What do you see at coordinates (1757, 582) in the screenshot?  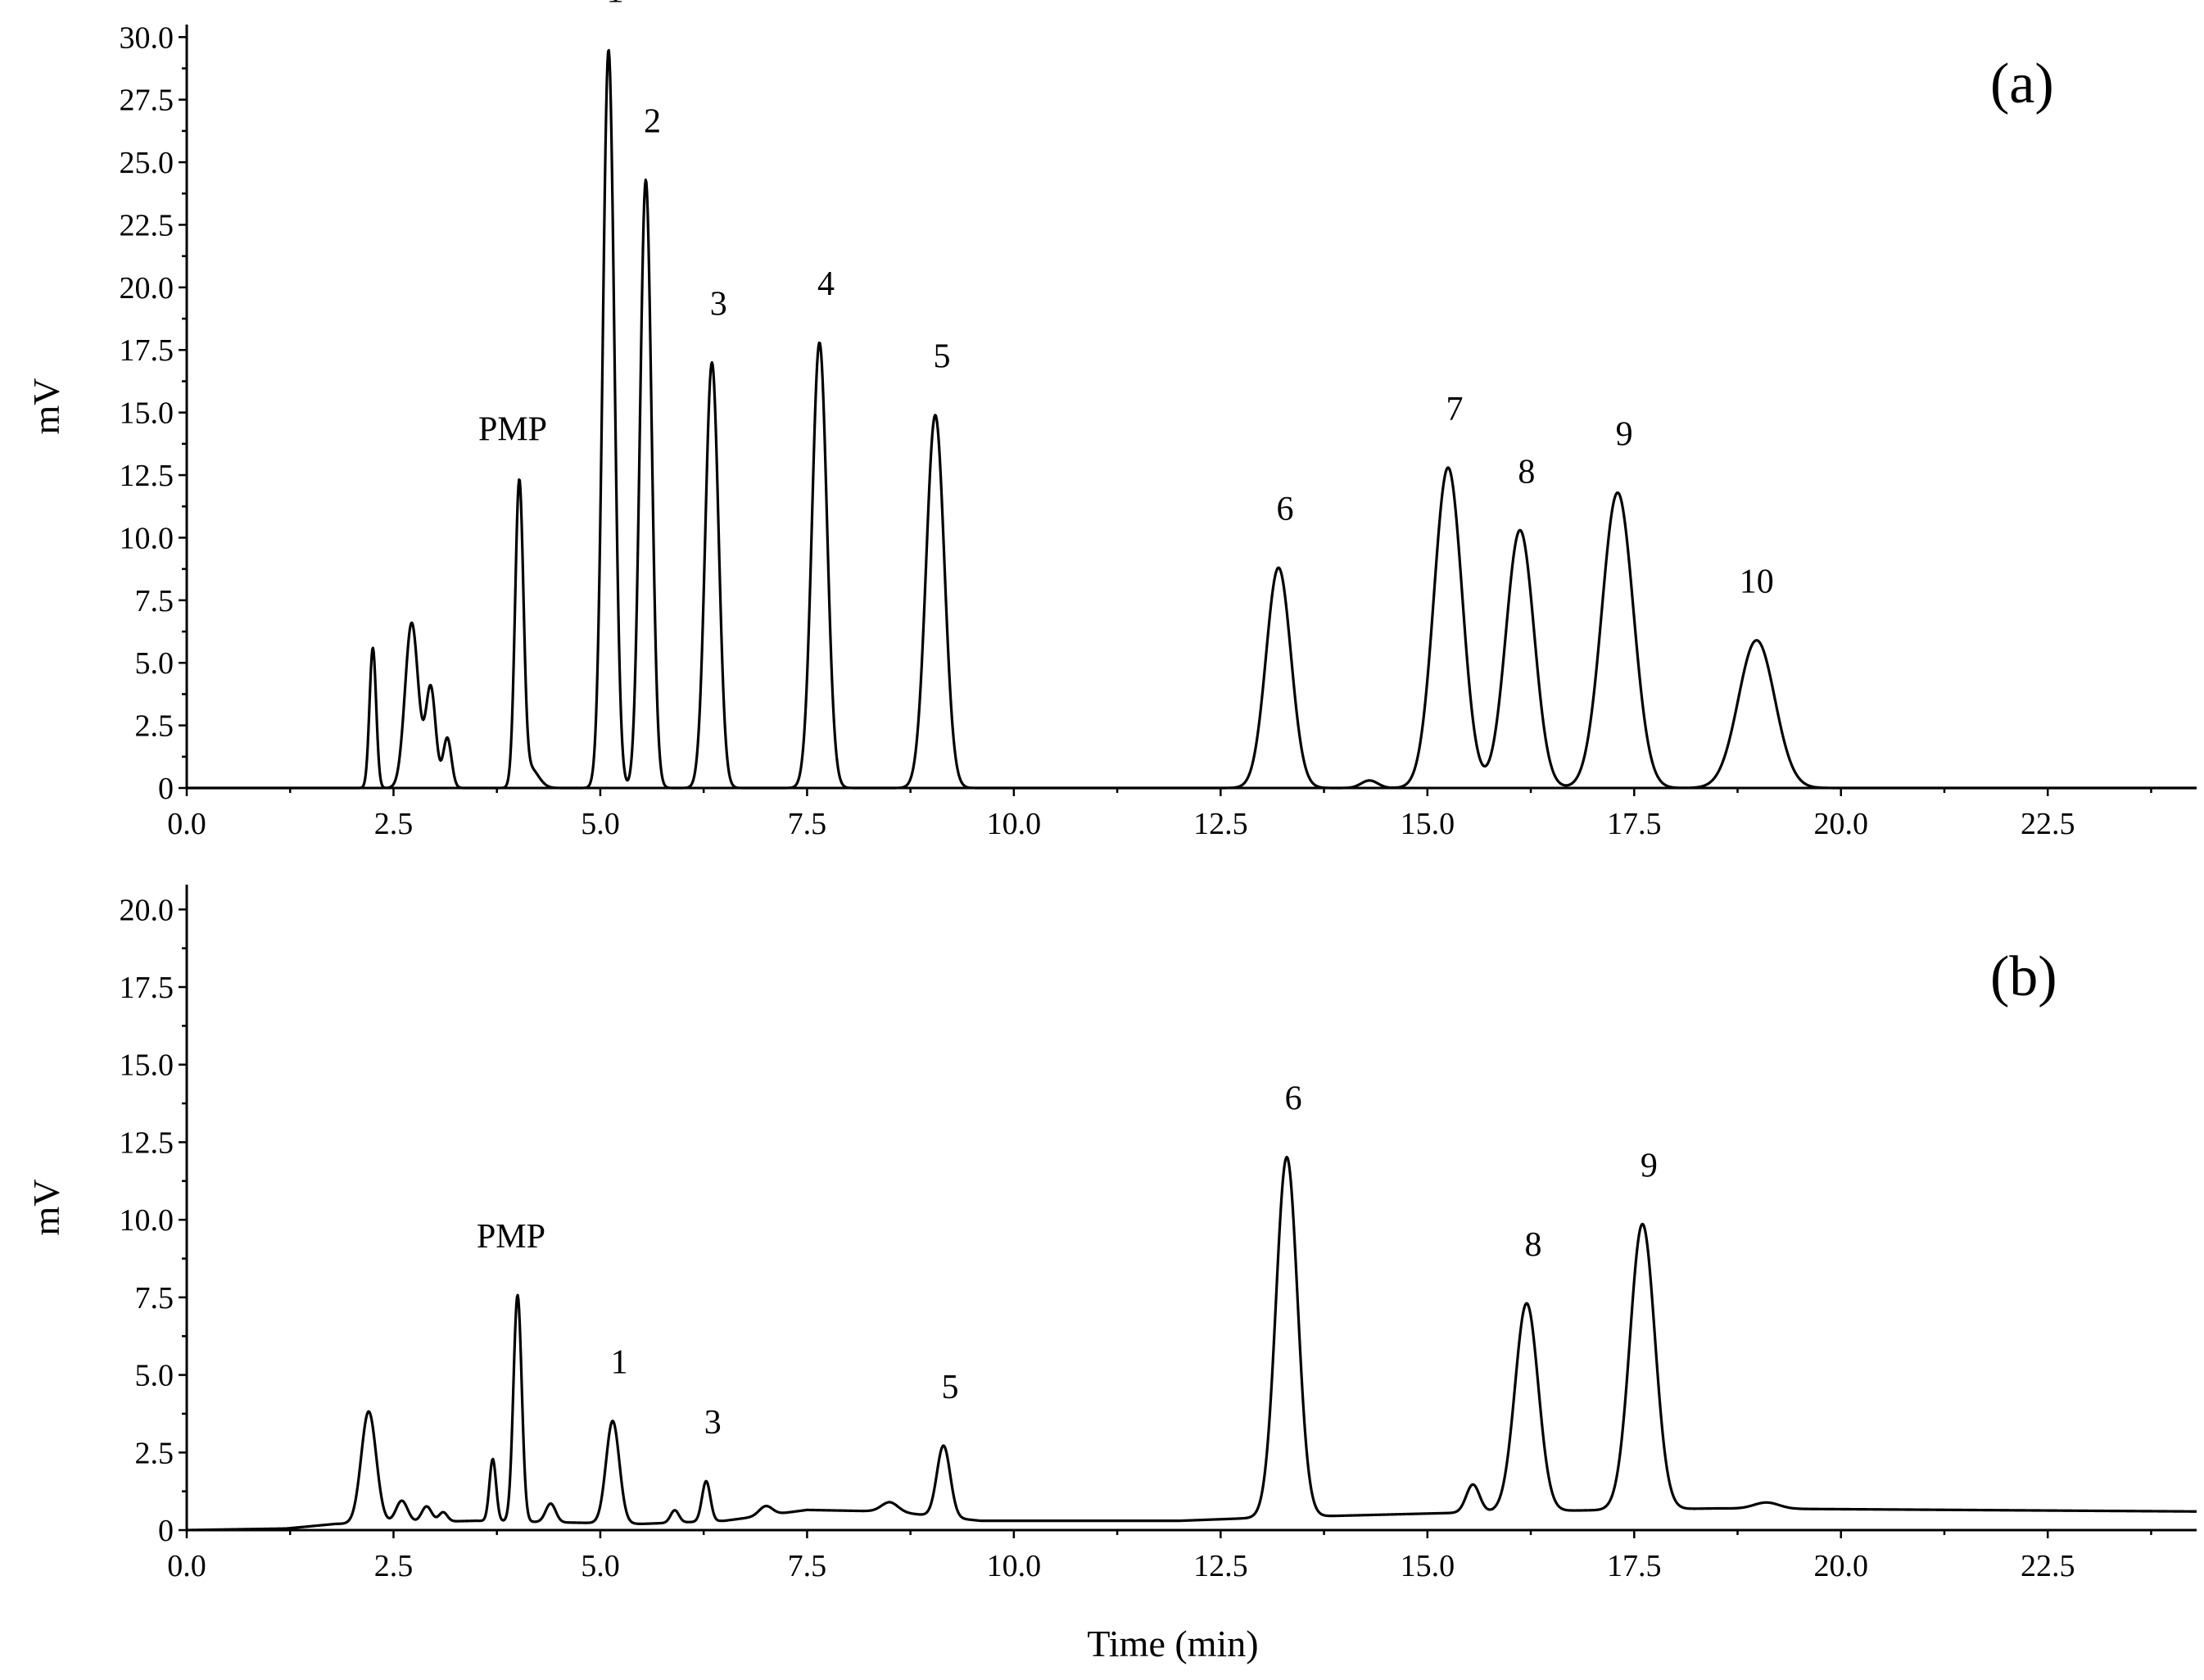 I see `peak-label-10: 10` at bounding box center [1757, 582].